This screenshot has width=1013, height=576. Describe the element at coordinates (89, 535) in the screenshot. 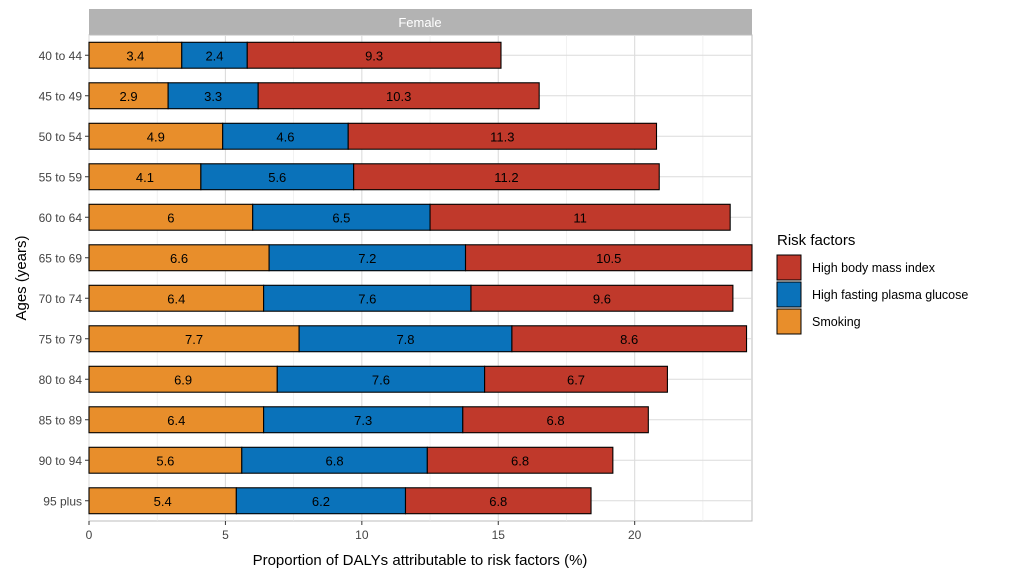

I see `x-tick-label: 0` at that location.